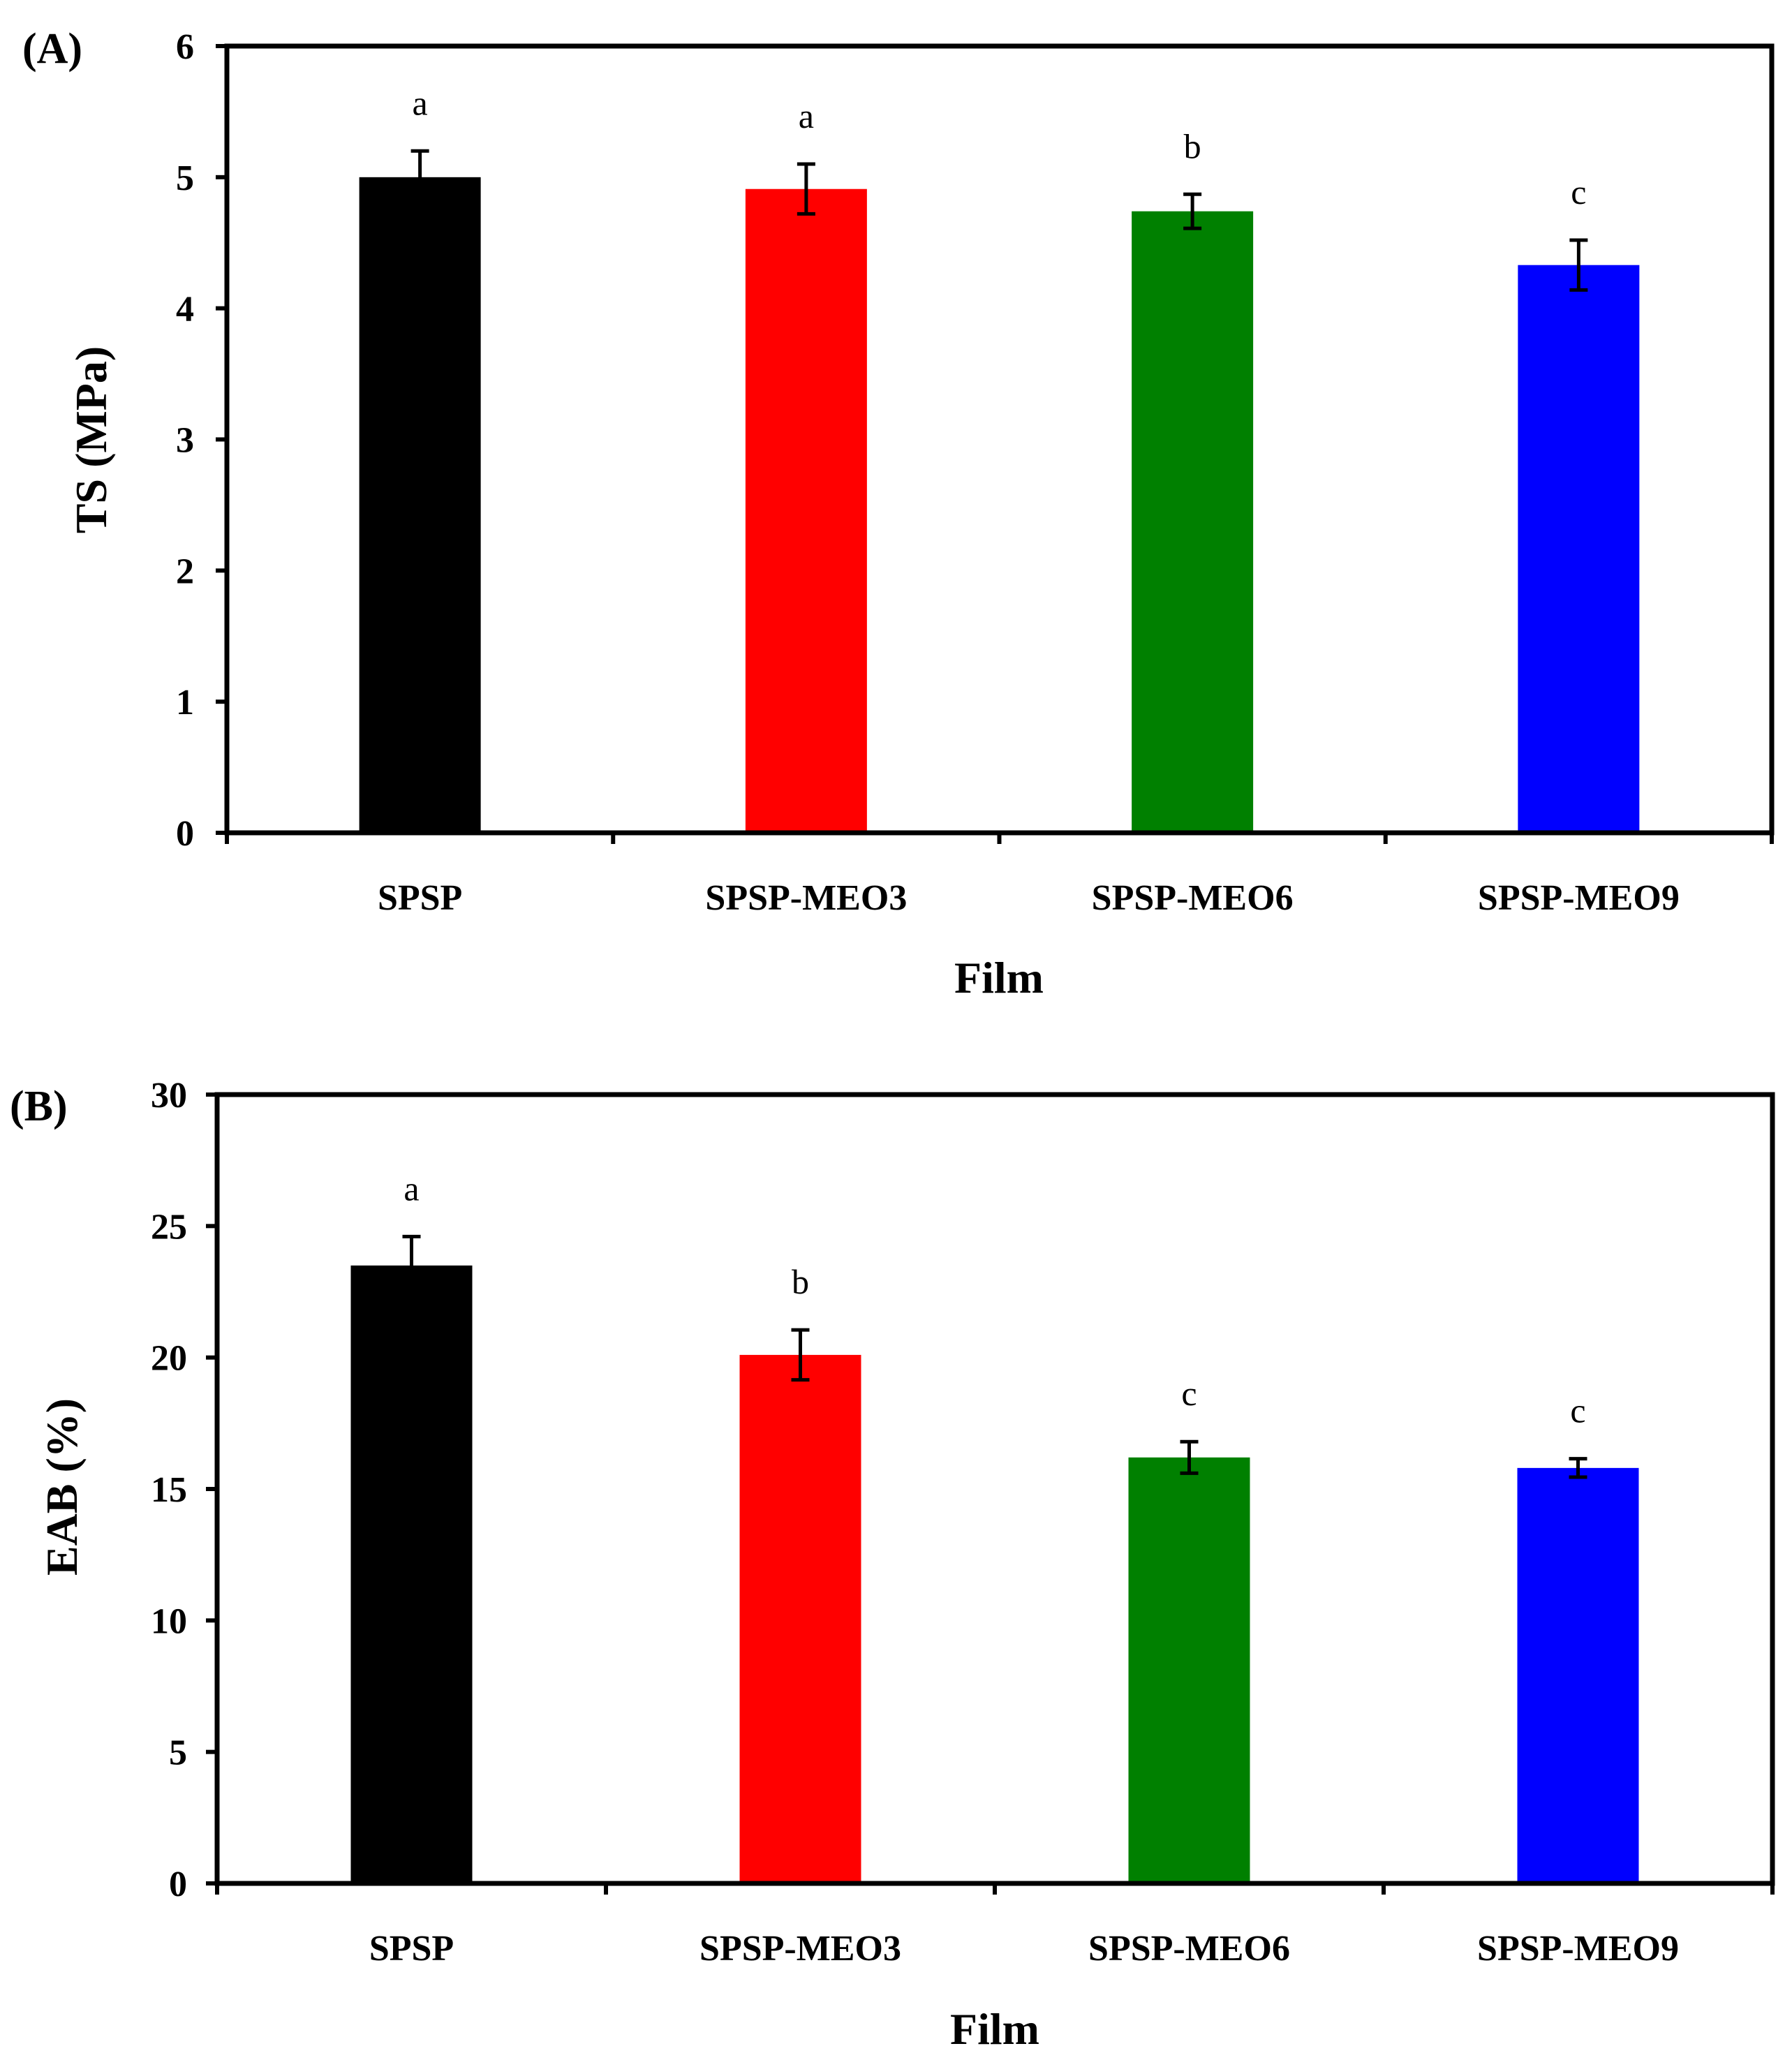 This screenshot has height=2067, width=1792. Describe the element at coordinates (185, 441) in the screenshot. I see `y-tick-label: 3` at that location.